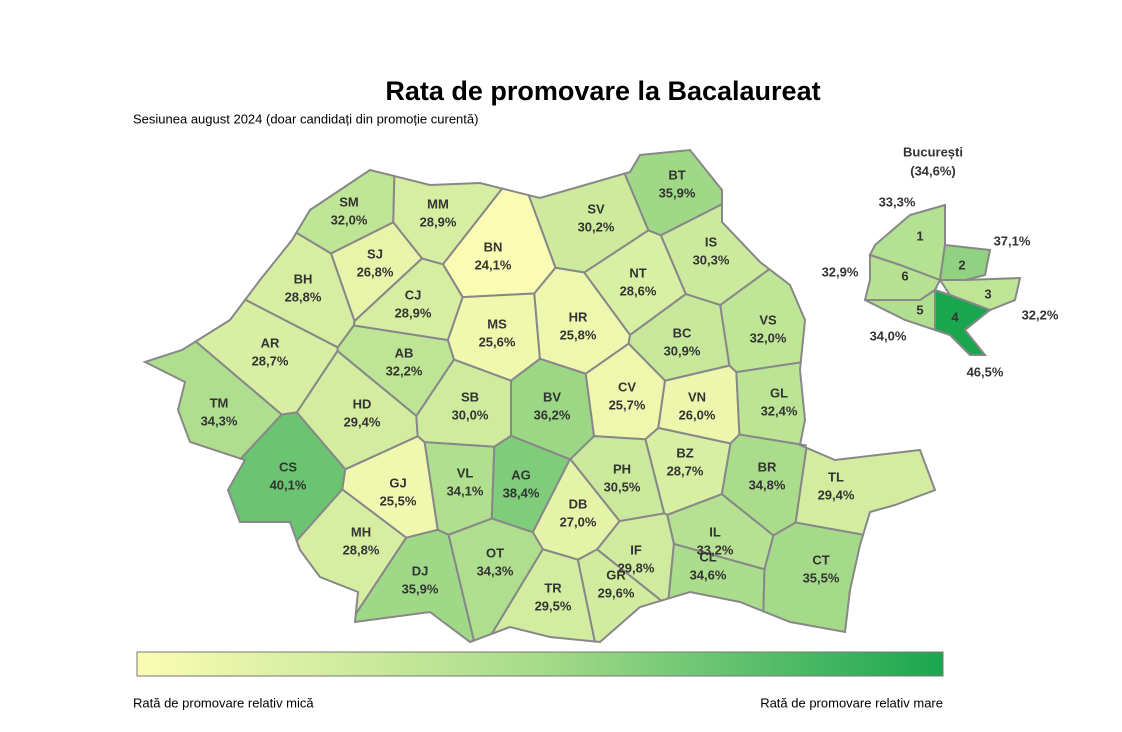 This screenshot has width=1122, height=732. I want to click on county-code: NT, so click(637, 272).